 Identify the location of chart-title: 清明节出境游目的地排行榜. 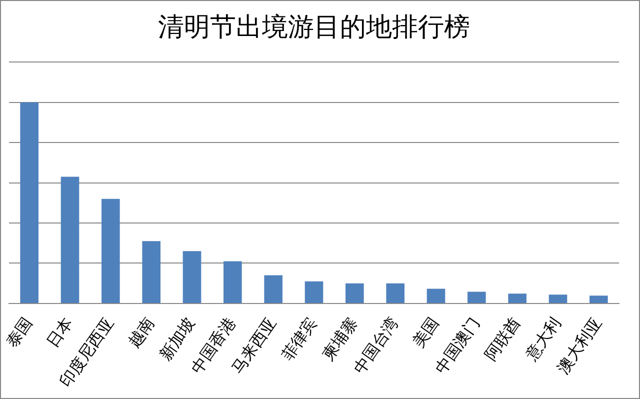
(314, 27).